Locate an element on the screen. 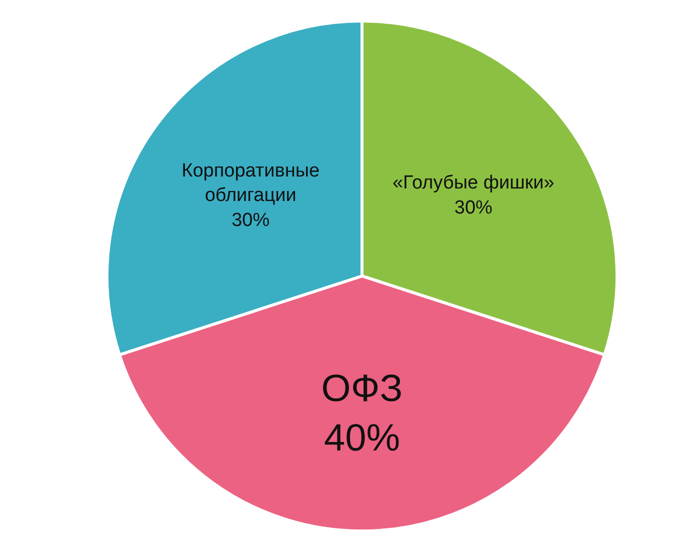 This screenshot has width=699, height=558. slice-label: Корпоративные облигации is located at coordinates (251, 183).